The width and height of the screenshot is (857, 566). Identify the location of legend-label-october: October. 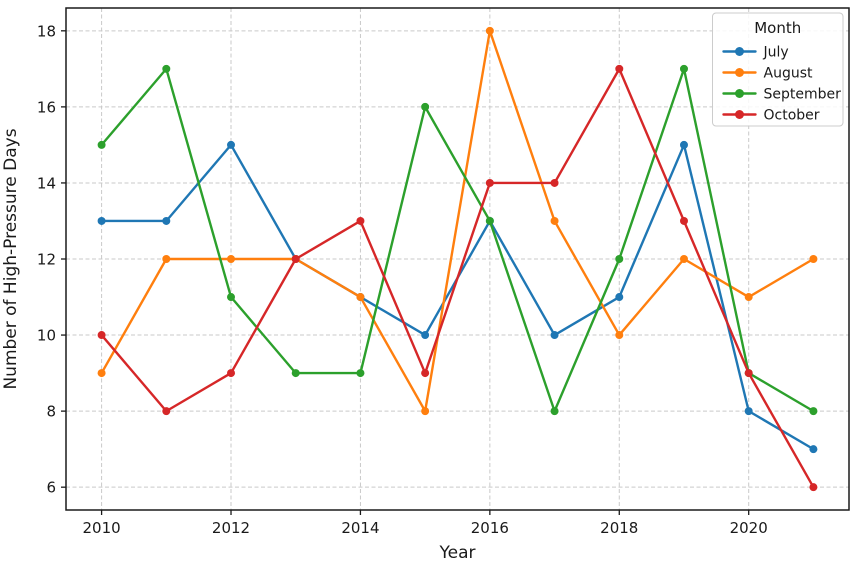
(792, 116).